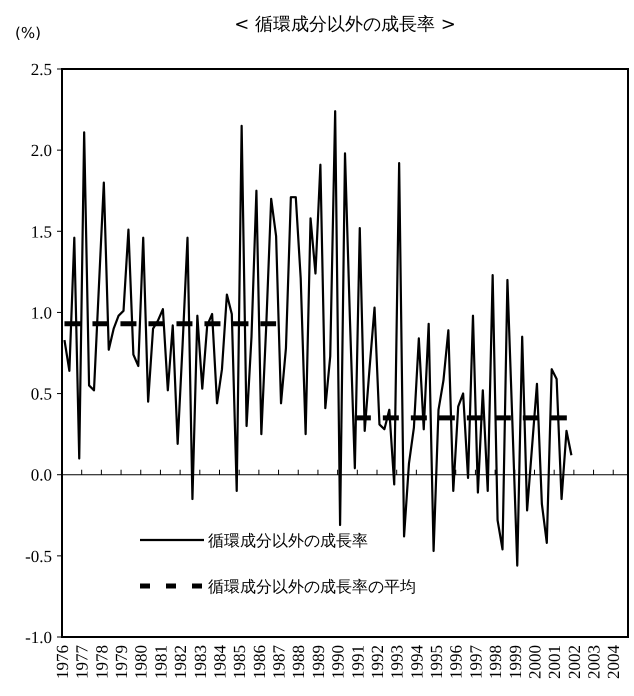 This screenshot has width=634, height=696. What do you see at coordinates (318, 662) in the screenshot?
I see `x-tick-label: 1989` at bounding box center [318, 662].